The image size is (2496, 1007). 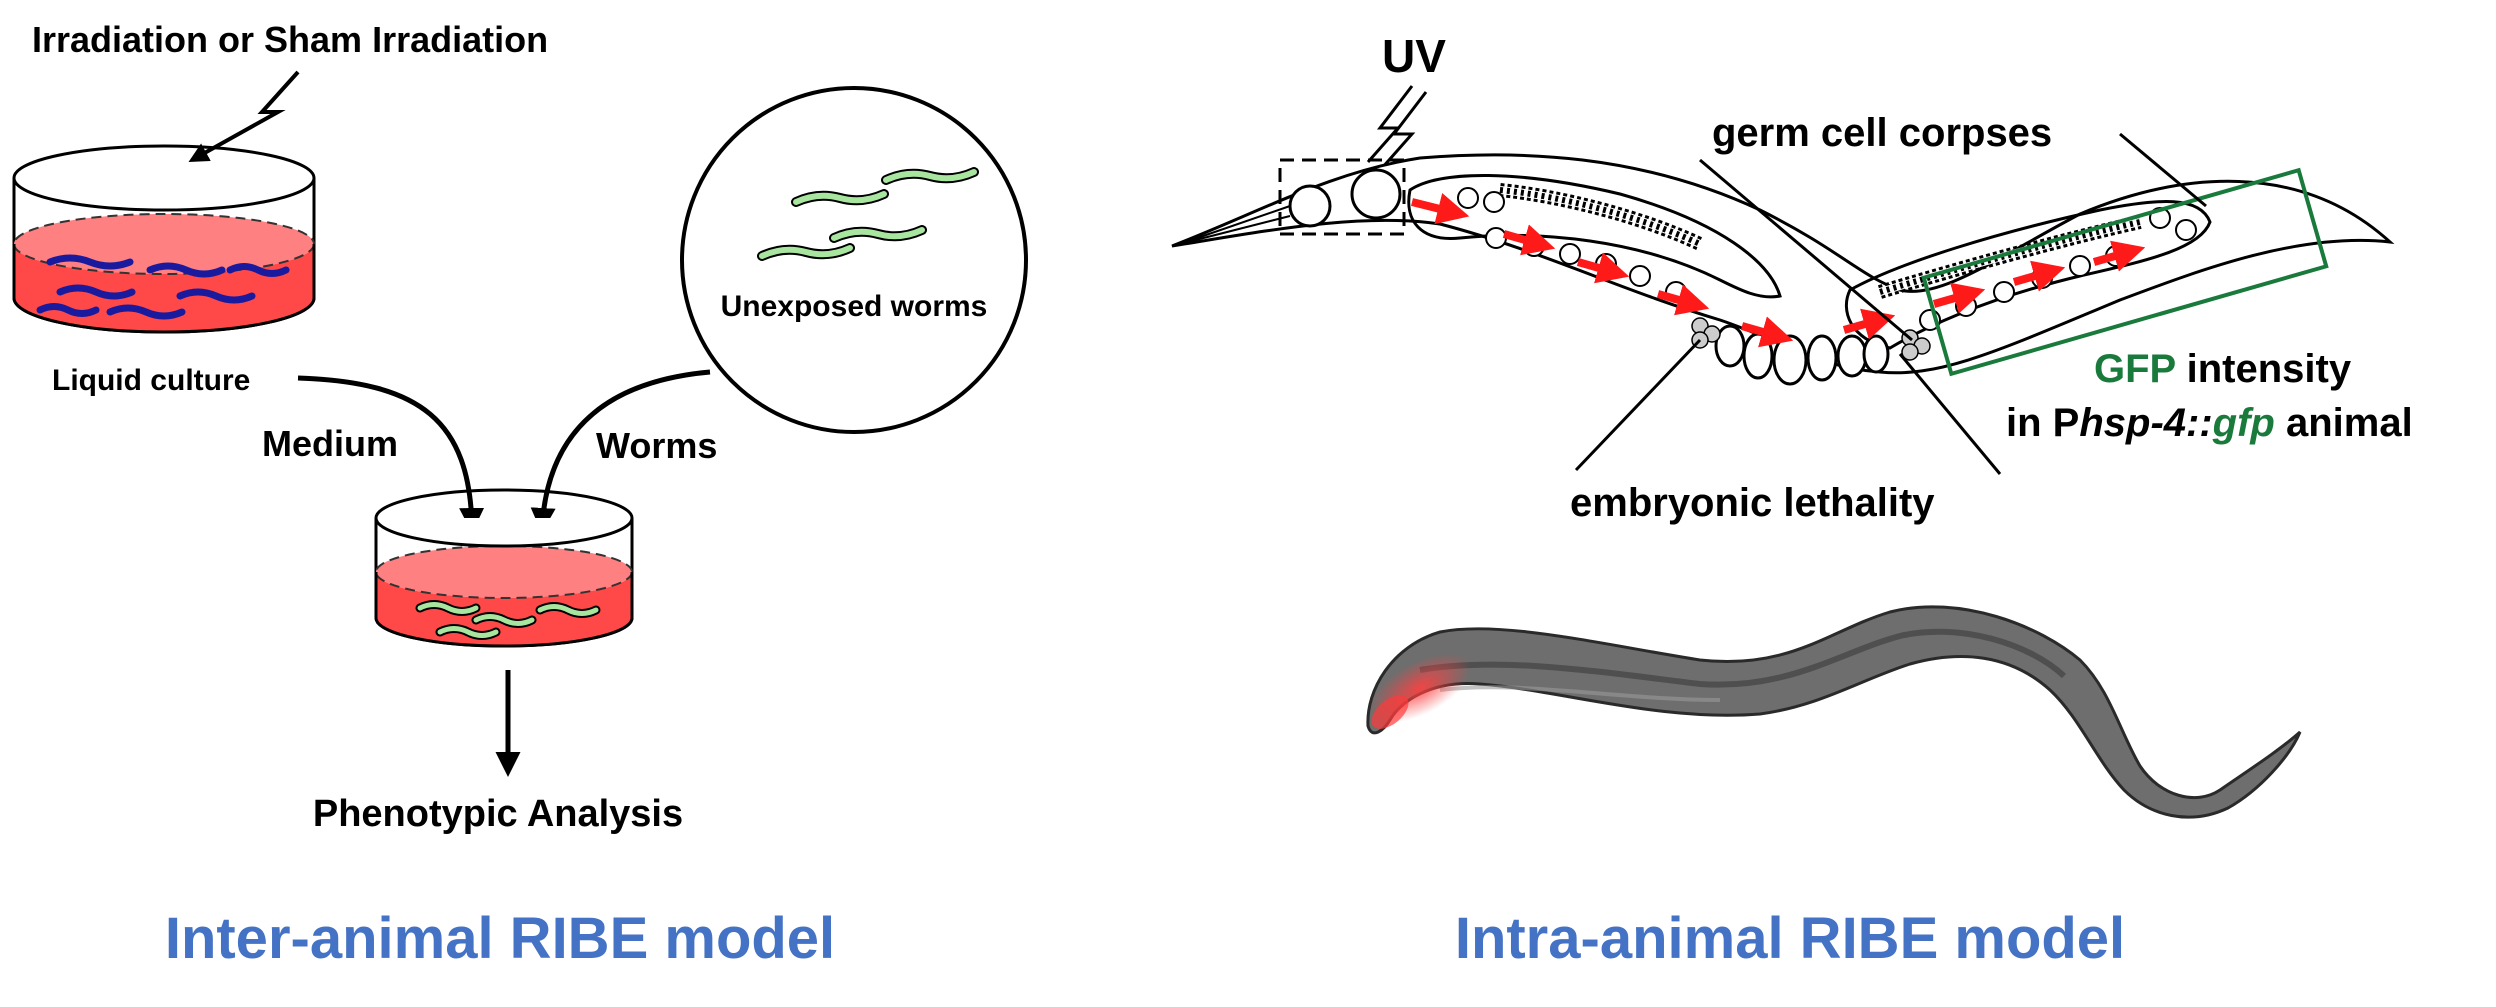 What do you see at coordinates (2145, 423) in the screenshot?
I see `hsp4-text: hsp-4::` at bounding box center [2145, 423].